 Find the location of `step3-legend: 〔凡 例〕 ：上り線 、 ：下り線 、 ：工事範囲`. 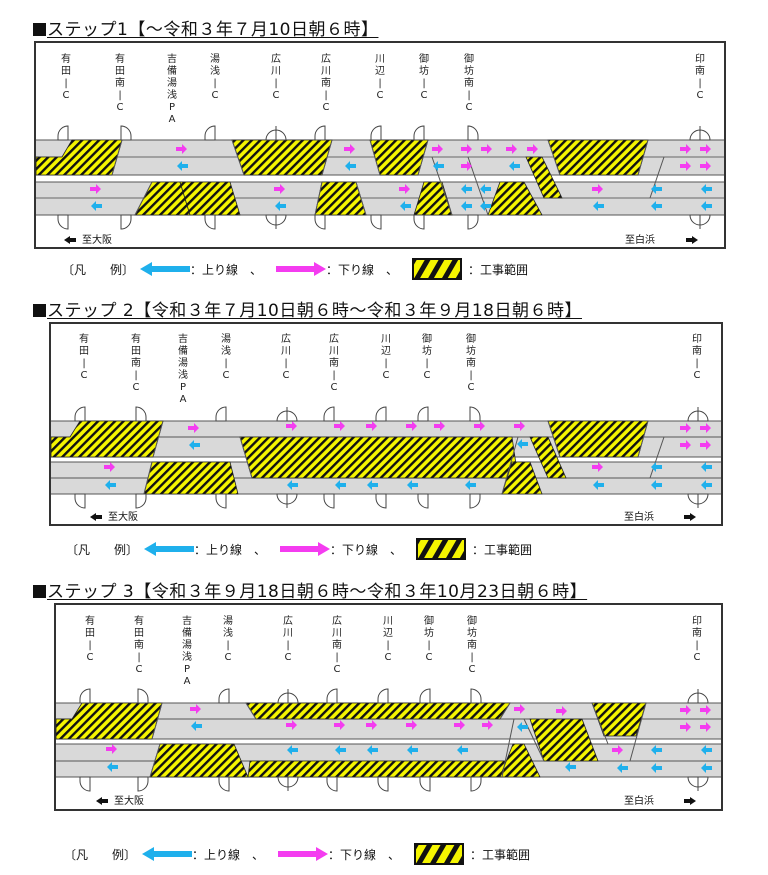

step3-legend: 〔凡 例〕 ：上り線 、 ：下り線 、 ：工事範囲 is located at coordinates (304, 854).